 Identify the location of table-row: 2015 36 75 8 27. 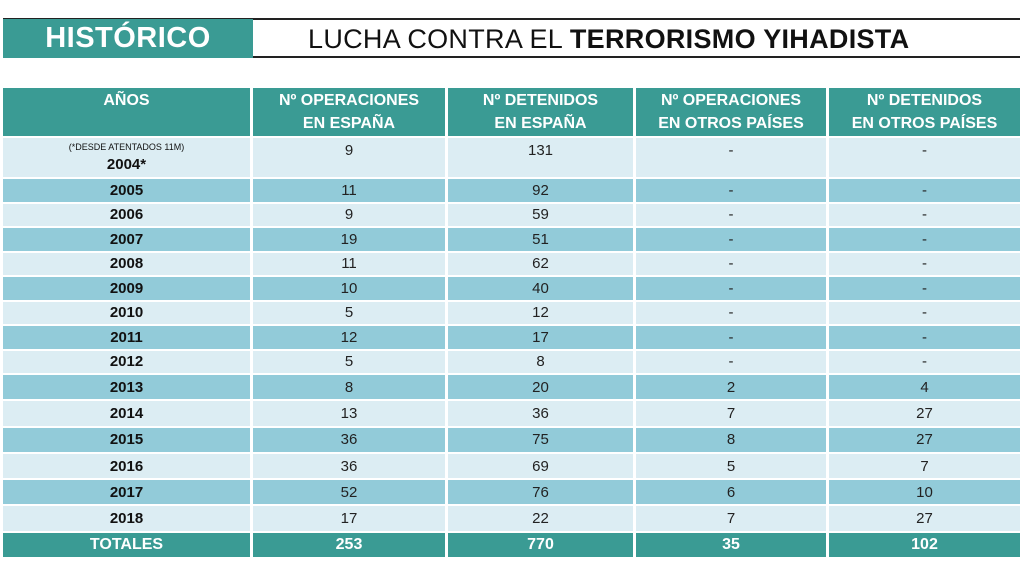
(511, 439).